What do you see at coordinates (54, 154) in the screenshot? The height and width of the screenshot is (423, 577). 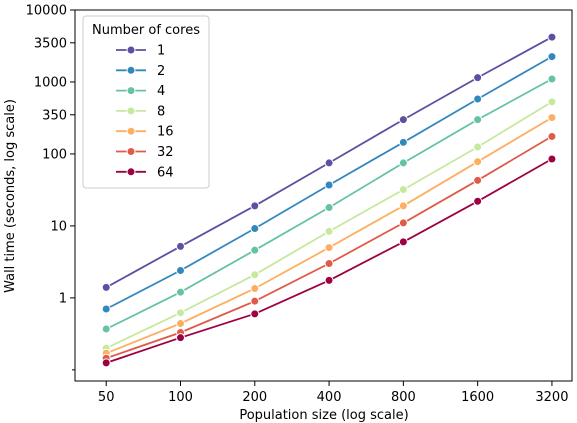 I see `y-tick-label: 100` at bounding box center [54, 154].